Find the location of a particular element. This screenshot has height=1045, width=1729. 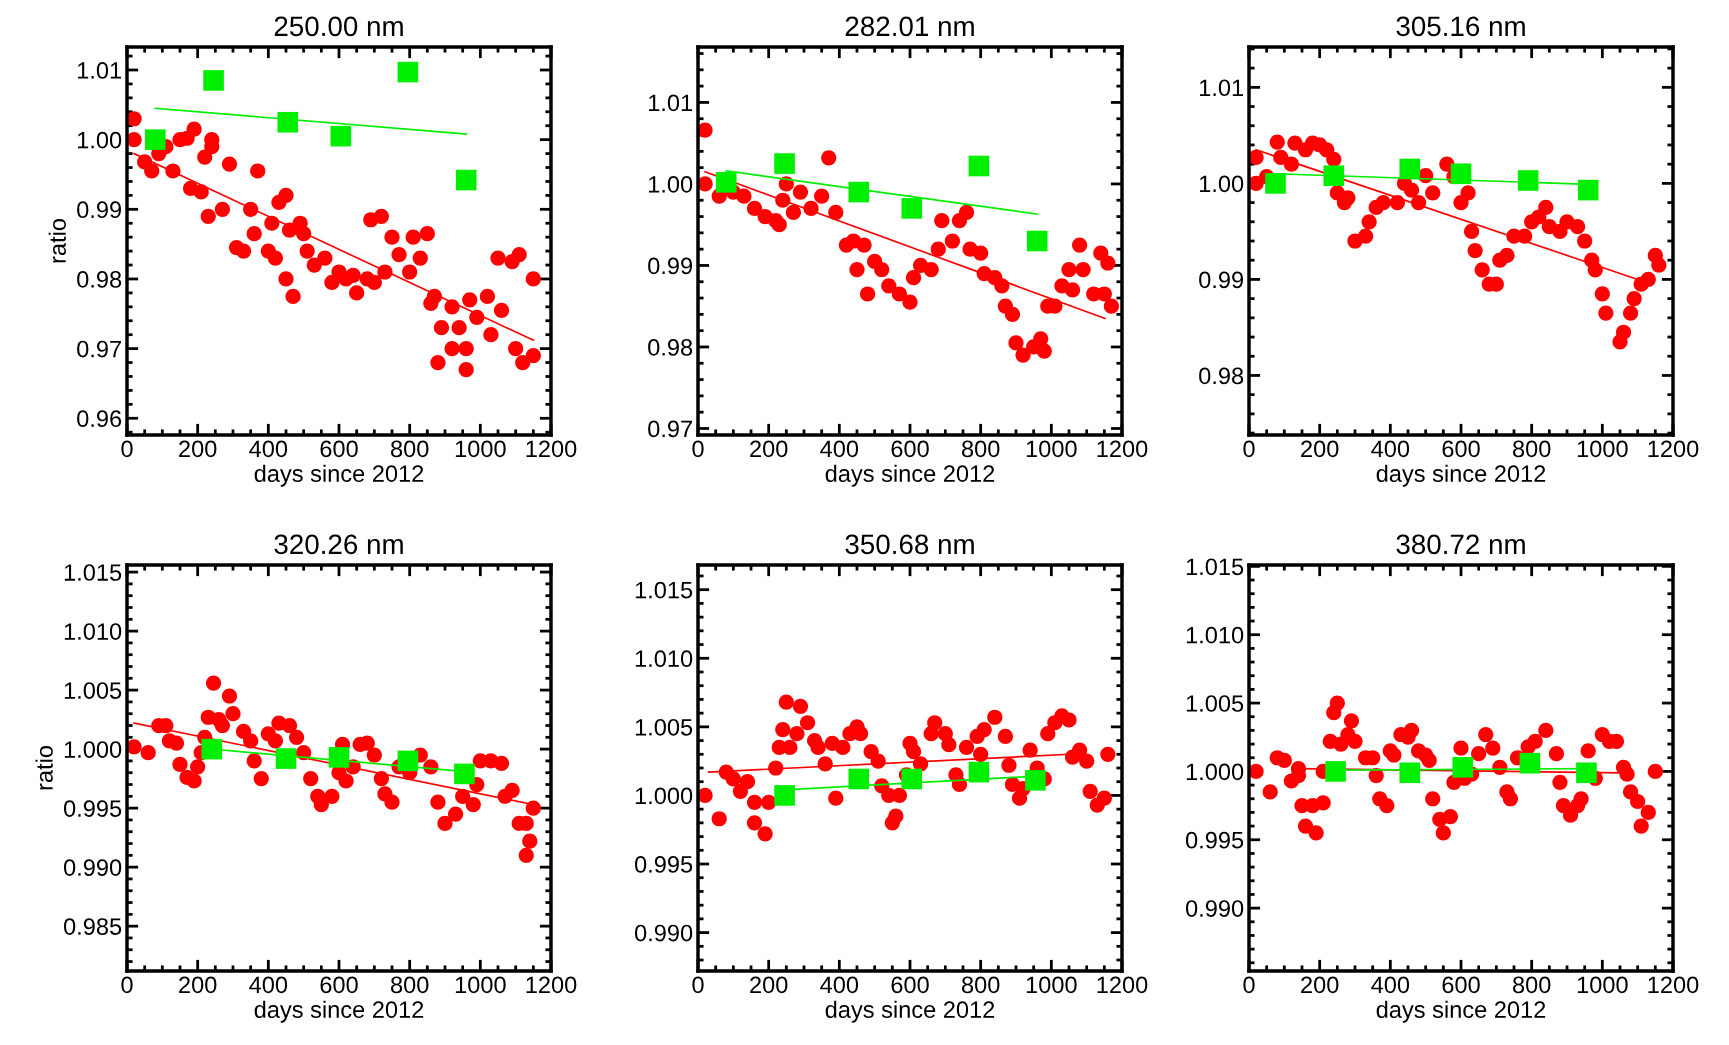

chart-title: 250.00 nm is located at coordinates (338, 26).